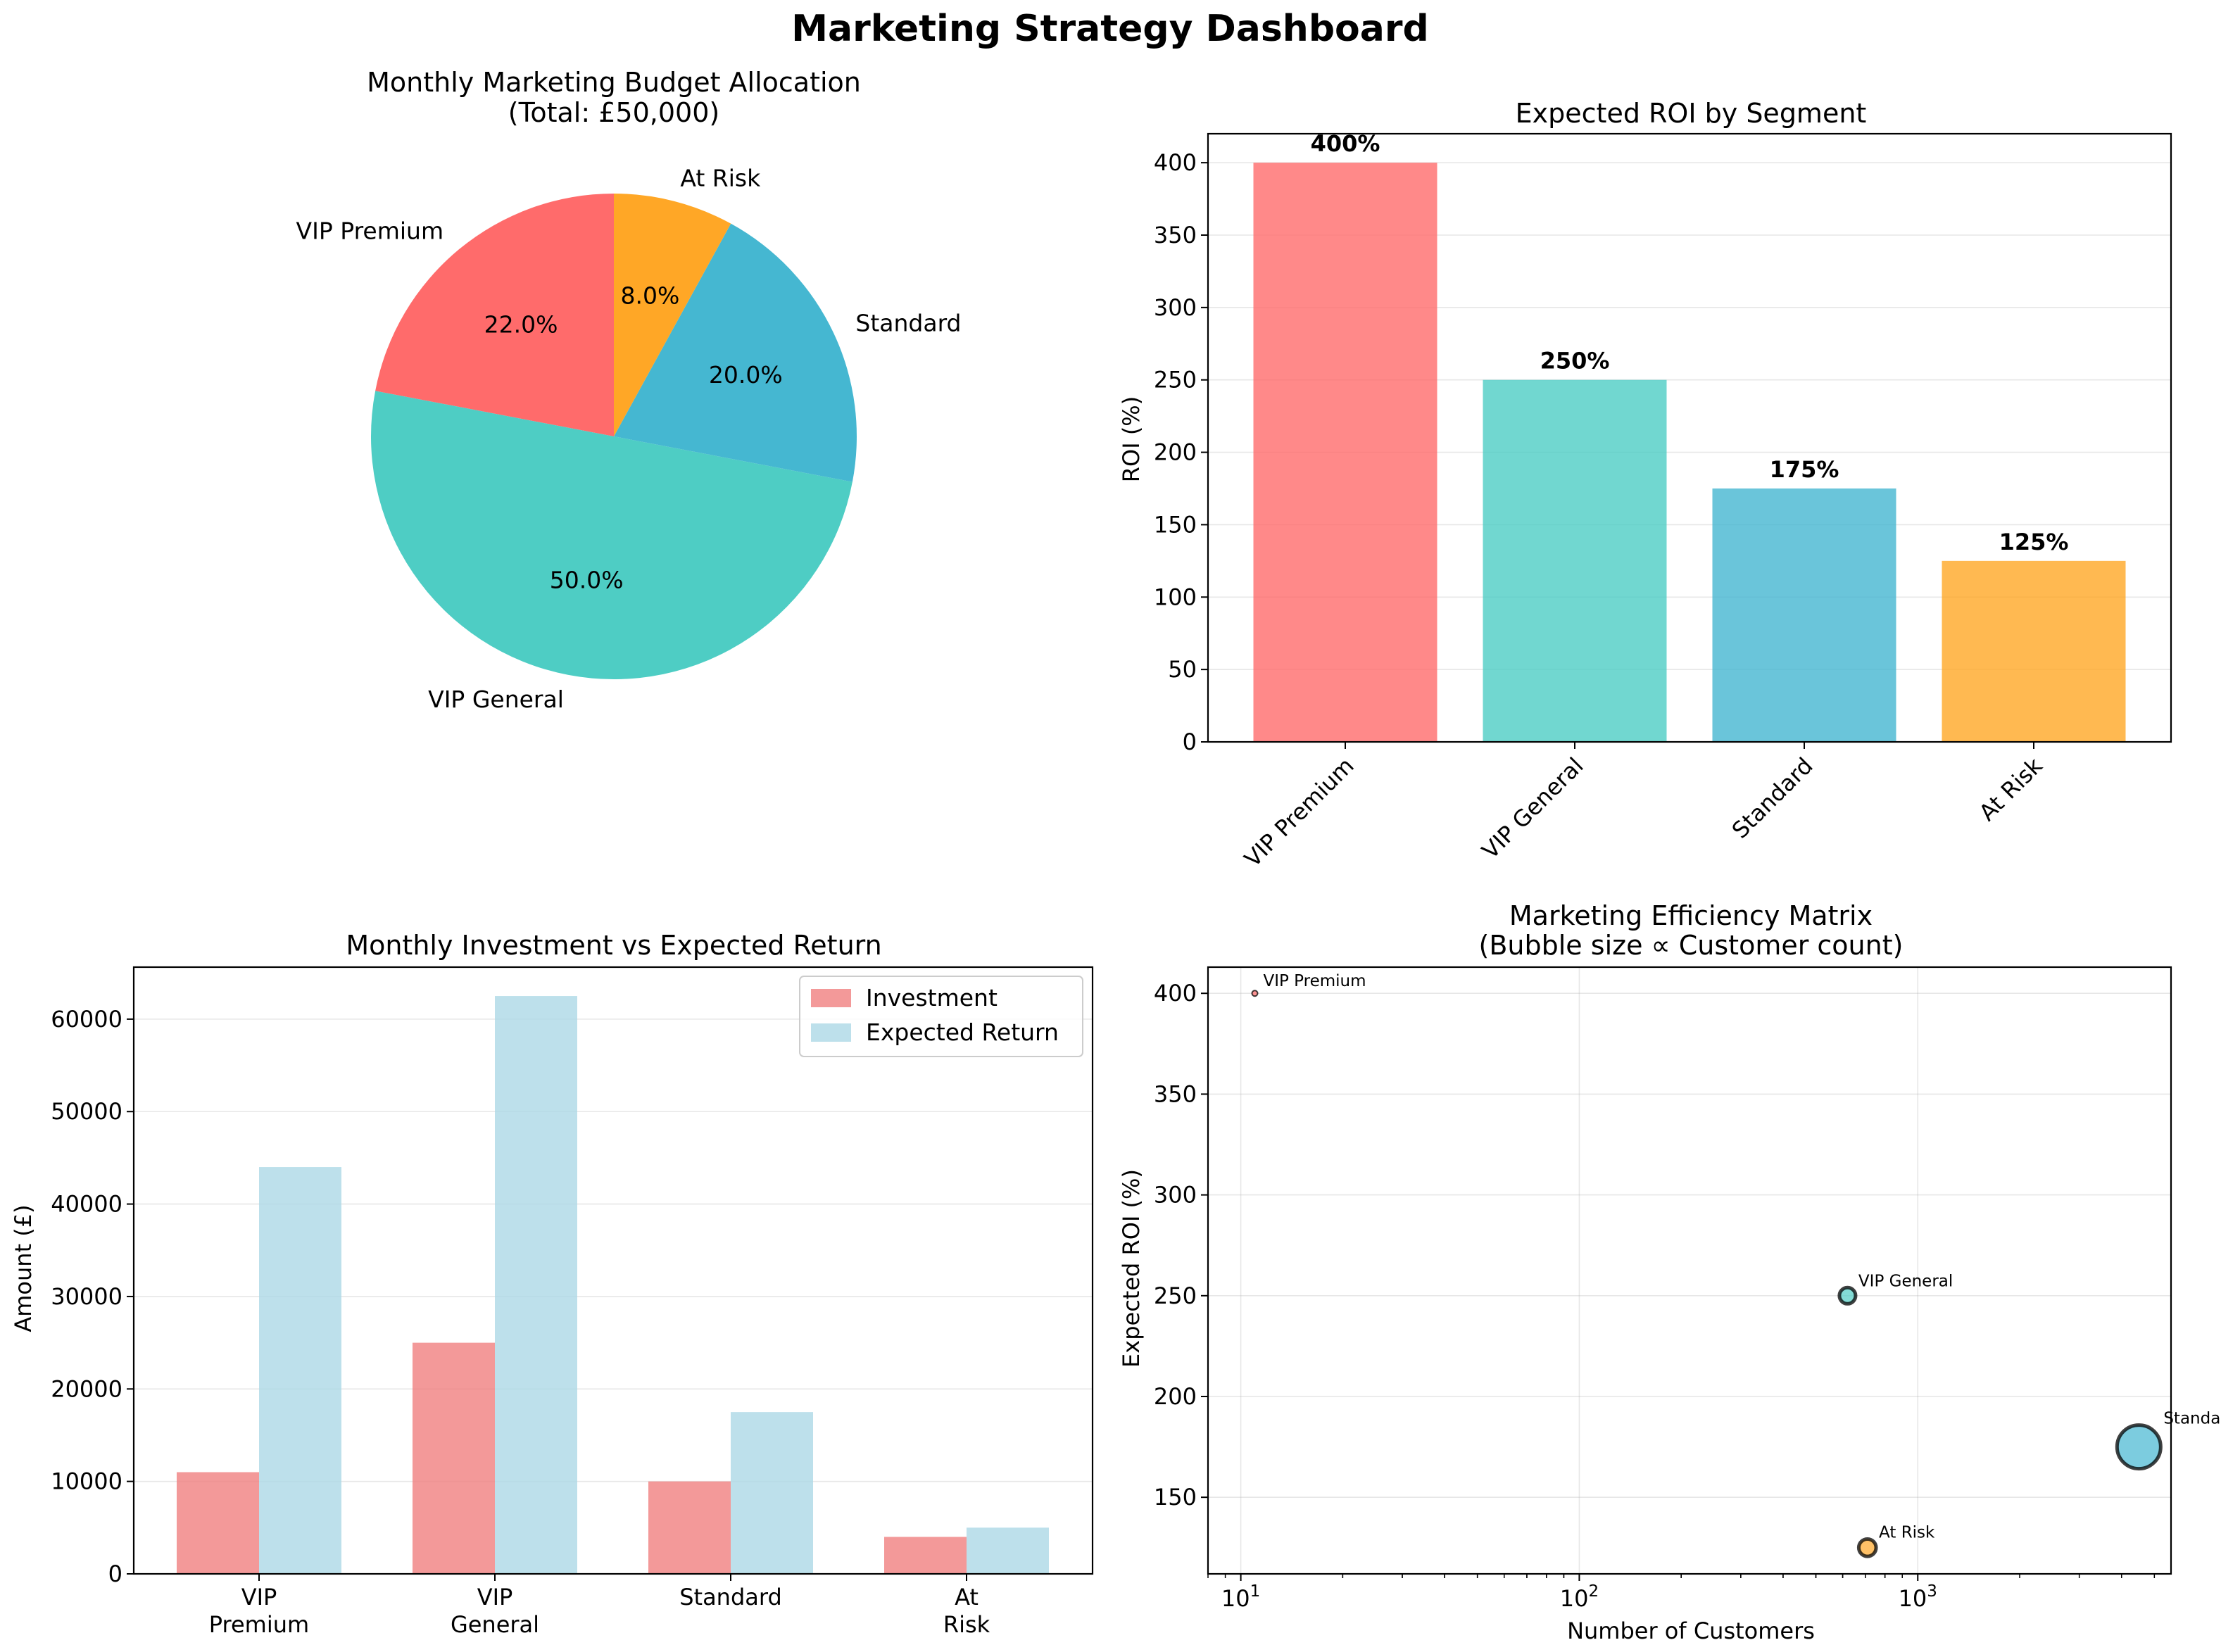  What do you see at coordinates (536, 1285) in the screenshot?
I see `investment-bar-expected-return-vip-general` at bounding box center [536, 1285].